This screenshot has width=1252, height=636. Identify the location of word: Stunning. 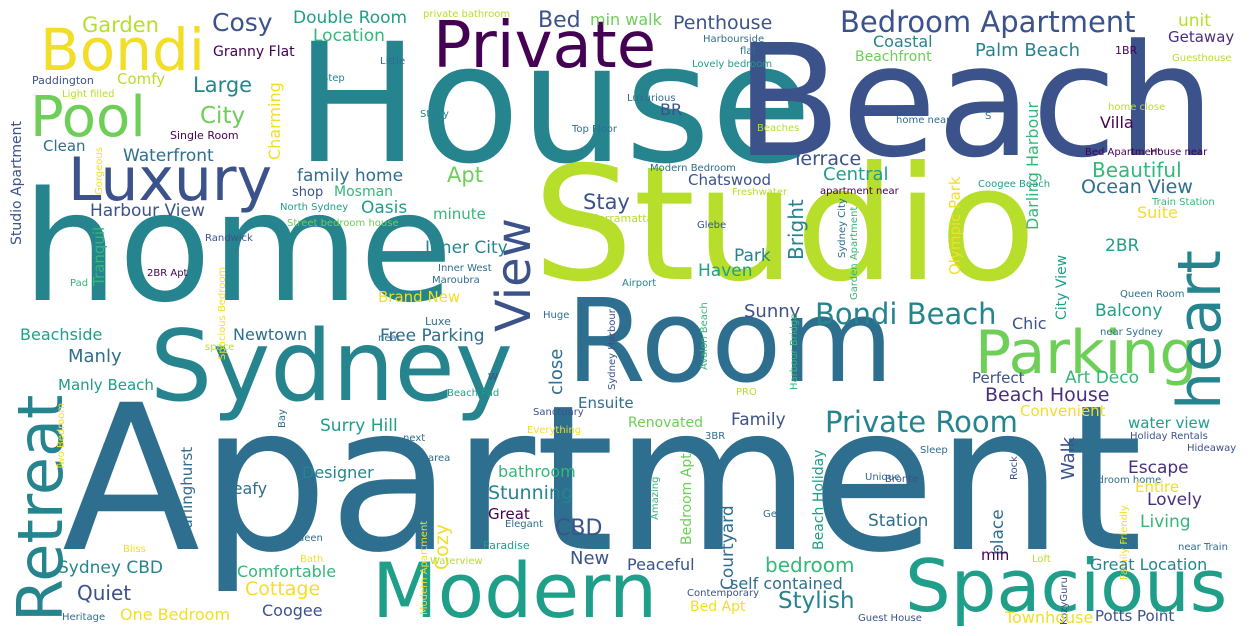
(531, 493).